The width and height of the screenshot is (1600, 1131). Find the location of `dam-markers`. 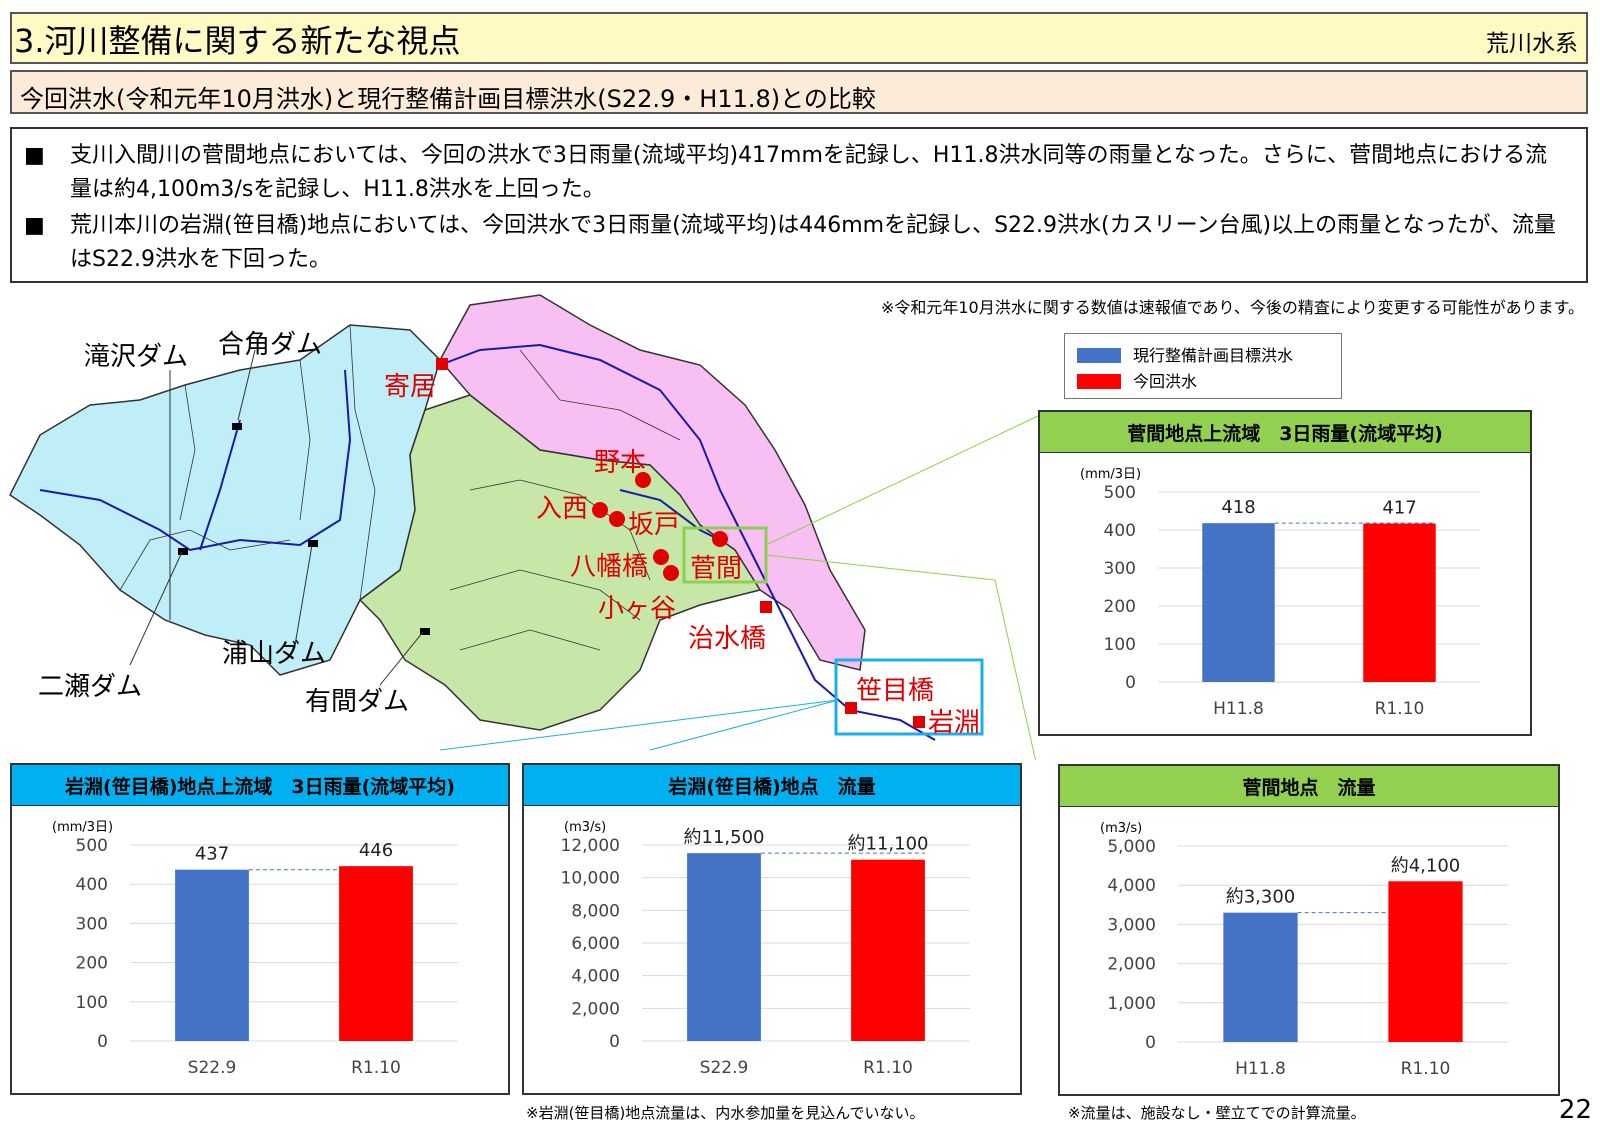

dam-markers is located at coordinates (304, 529).